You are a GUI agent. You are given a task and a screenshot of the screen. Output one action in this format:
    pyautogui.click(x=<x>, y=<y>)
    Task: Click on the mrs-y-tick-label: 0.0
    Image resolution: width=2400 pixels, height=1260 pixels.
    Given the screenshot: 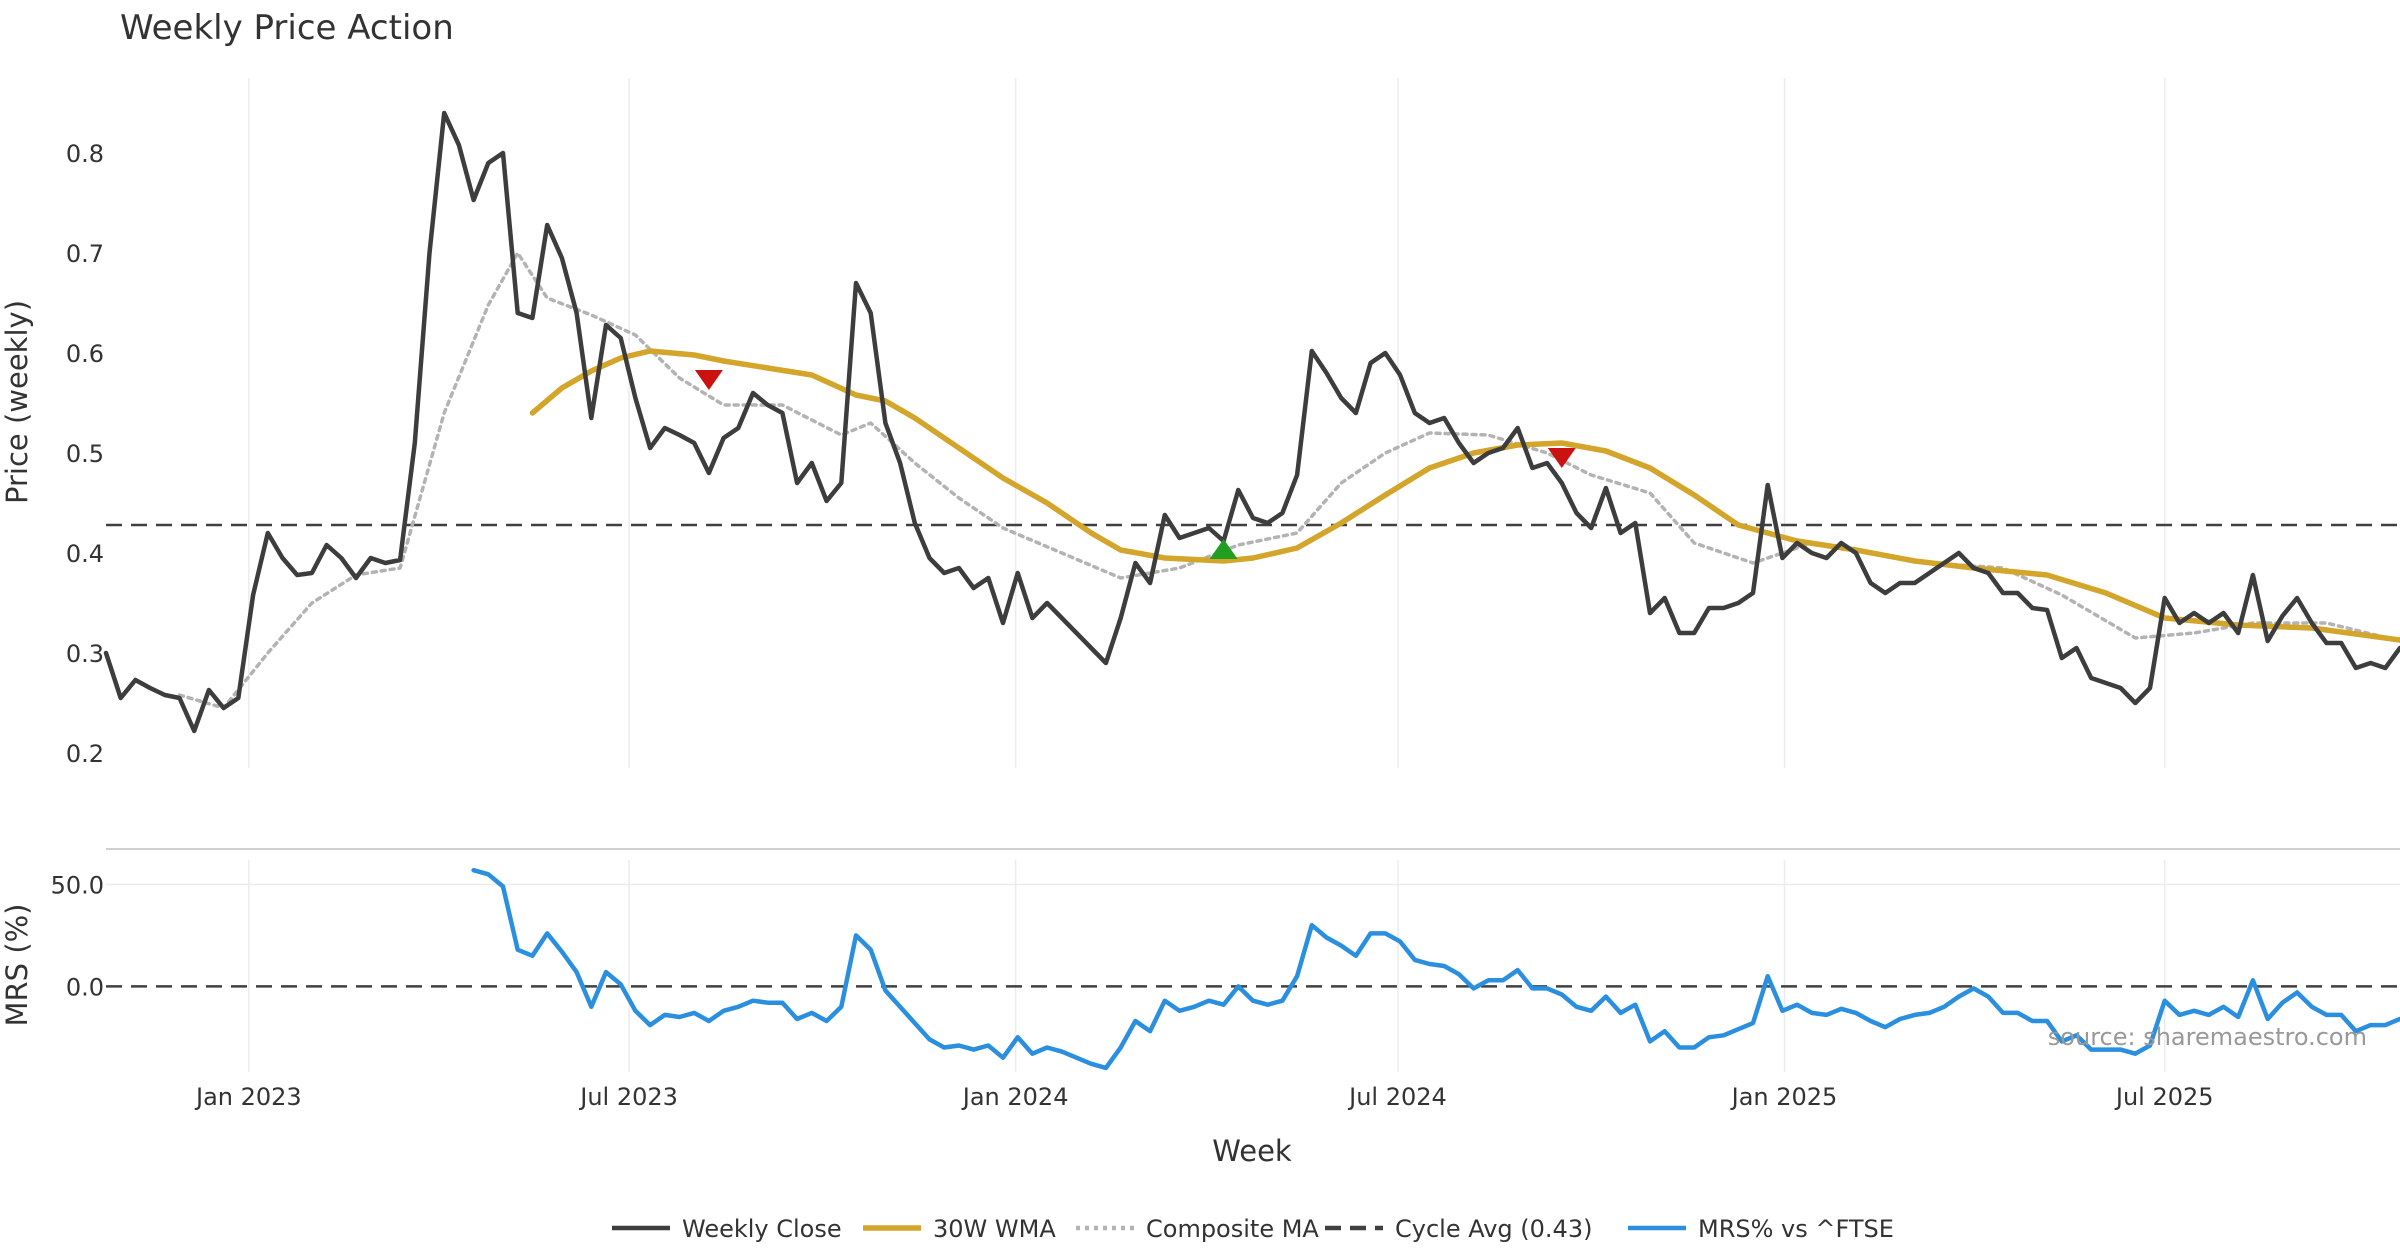 What is the action you would take?
    pyautogui.click(x=85, y=987)
    